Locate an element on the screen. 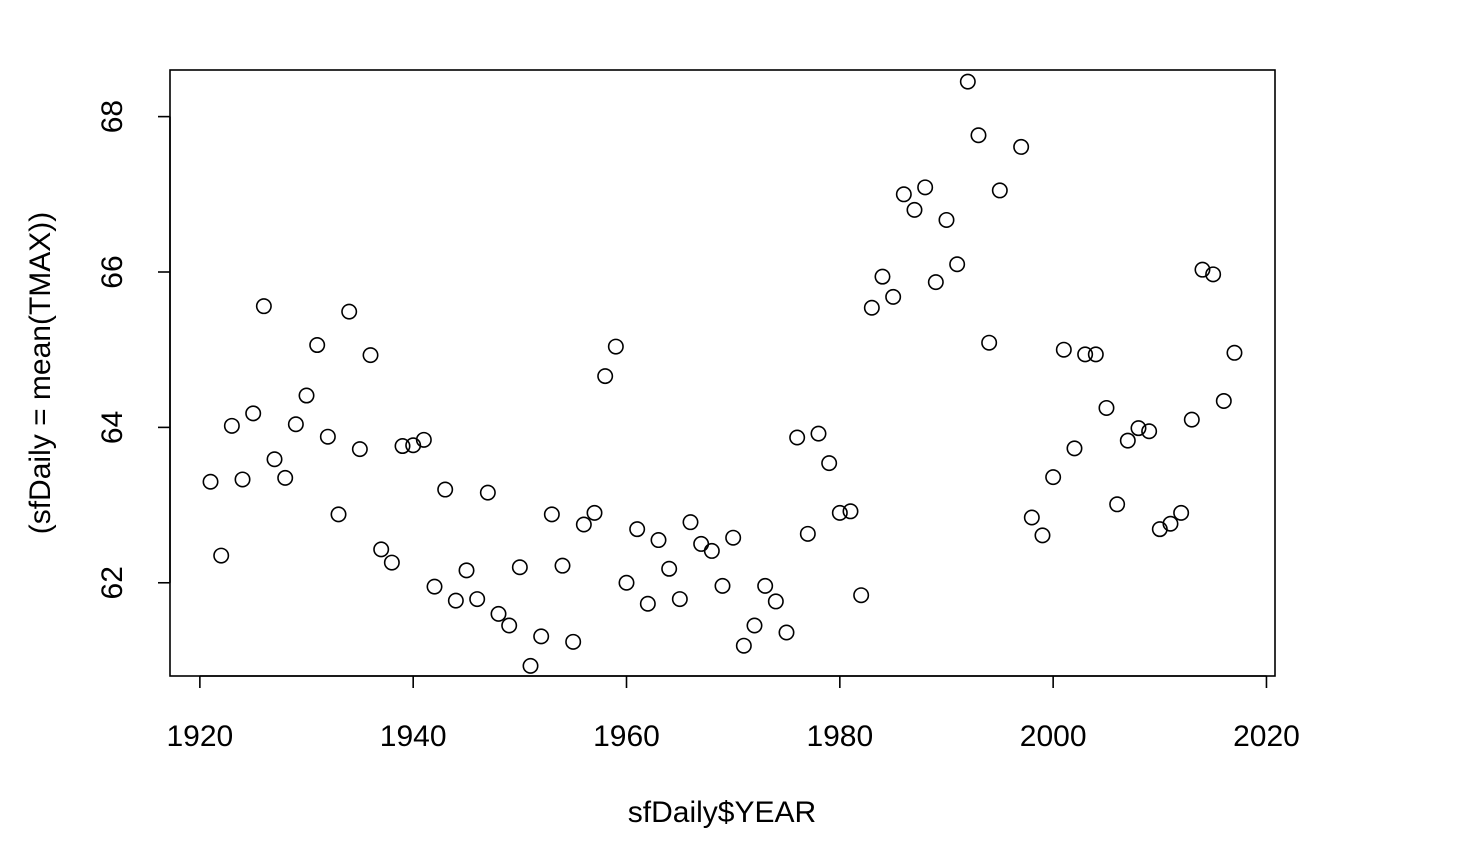 Image resolution: width=1458 pixels, height=868 pixels. x-axis: 1920 1940 1960 1980 2000 2020 is located at coordinates (733, 714).